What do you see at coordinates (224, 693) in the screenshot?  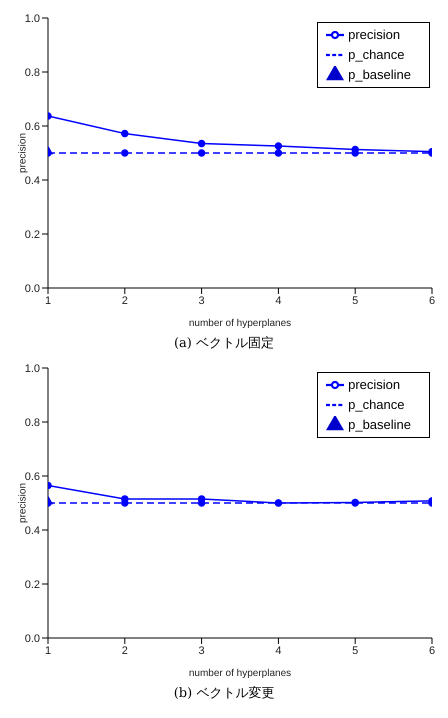 I see `text: (b) ベクトル変更` at bounding box center [224, 693].